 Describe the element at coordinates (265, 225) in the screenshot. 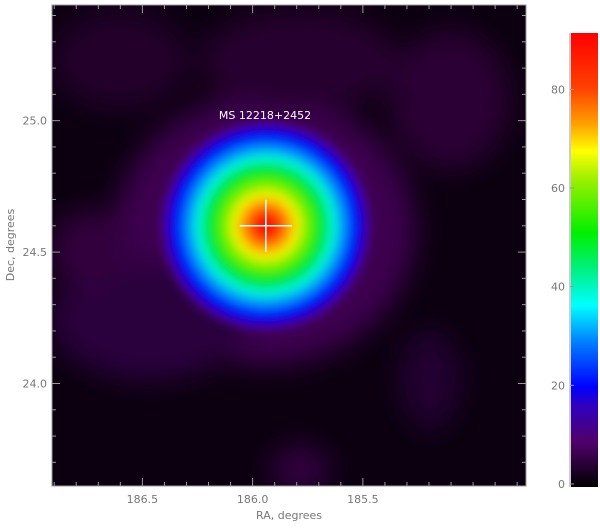

I see `source-cross-marker` at that location.